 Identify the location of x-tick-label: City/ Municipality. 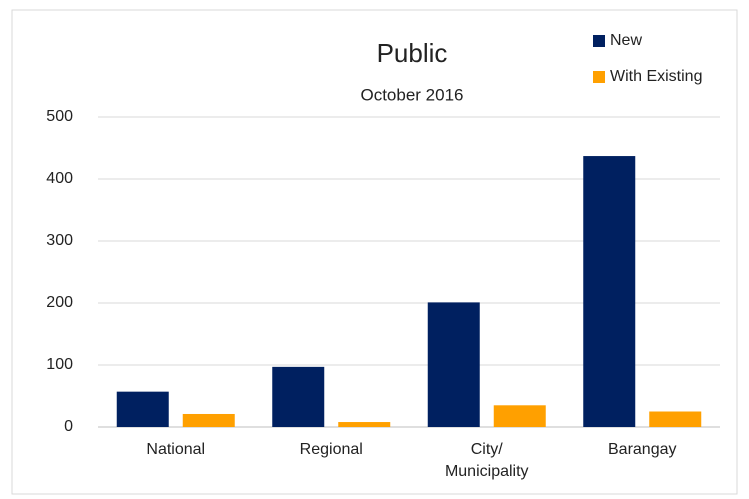
(486, 460).